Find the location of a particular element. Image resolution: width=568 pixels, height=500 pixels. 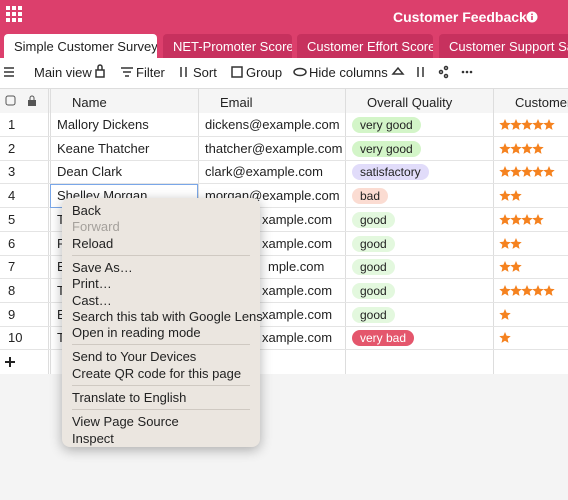

toolbar-icons is located at coordinates (238, 71).